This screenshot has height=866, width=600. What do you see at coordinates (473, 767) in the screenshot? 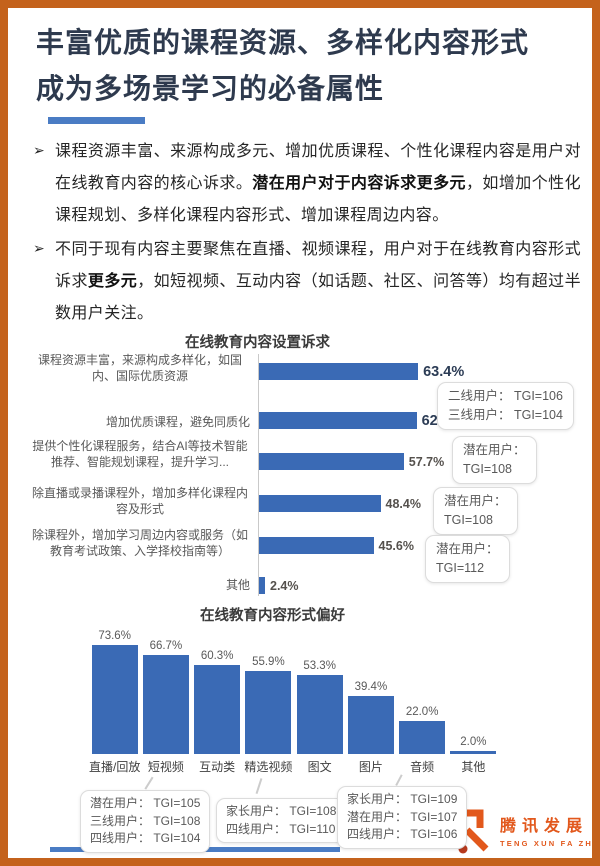
I see `axis-category-label: 其他` at bounding box center [473, 767].